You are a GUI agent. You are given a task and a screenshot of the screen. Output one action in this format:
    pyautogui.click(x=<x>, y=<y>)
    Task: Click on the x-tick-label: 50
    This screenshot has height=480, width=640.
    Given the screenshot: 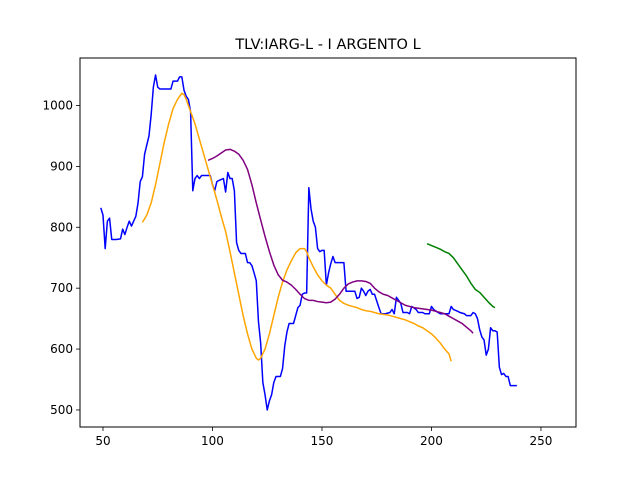 What is the action you would take?
    pyautogui.click(x=102, y=441)
    